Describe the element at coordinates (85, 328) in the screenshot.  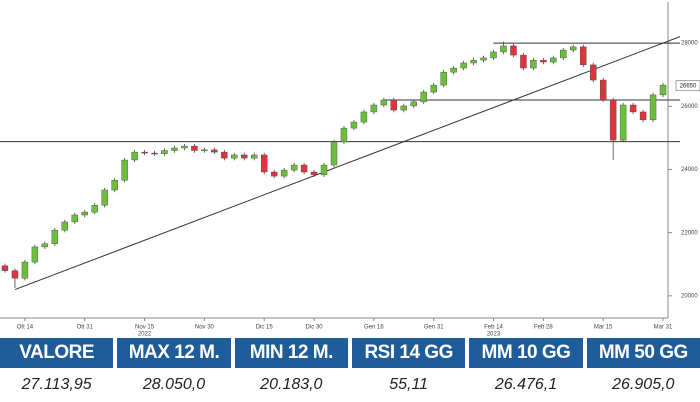
I see `x-tick-label: Ott 31` at that location.